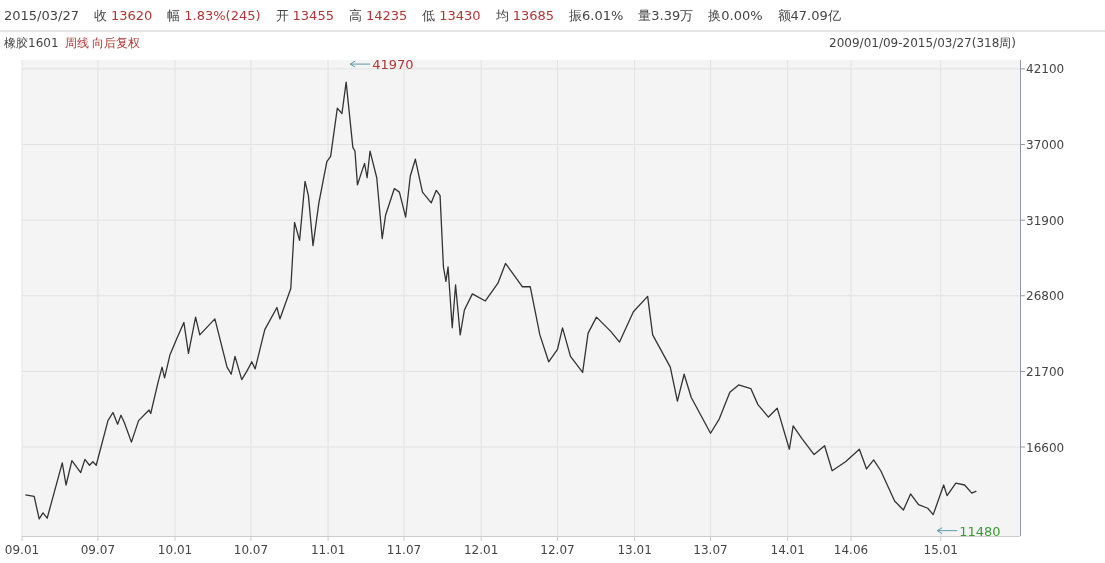 The width and height of the screenshot is (1105, 563). What do you see at coordinates (980, 531) in the screenshot?
I see `annotation: 11480` at bounding box center [980, 531].